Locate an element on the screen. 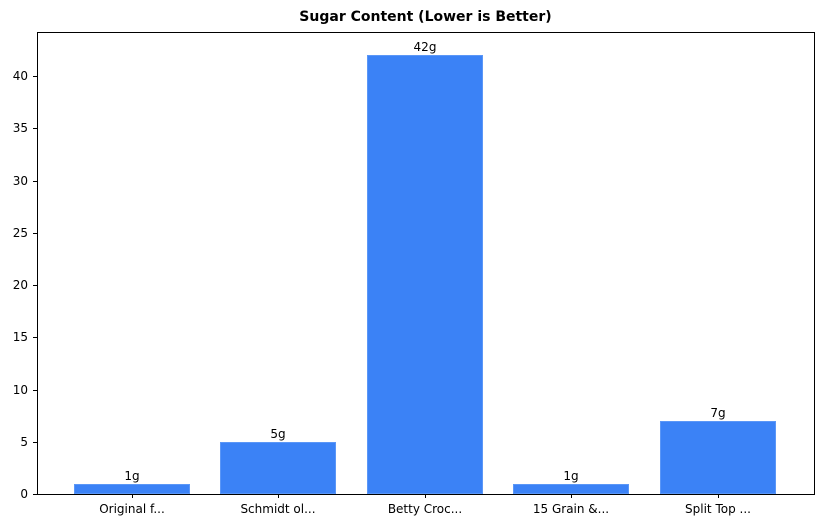 The image size is (822, 528). y-tick-label: 25 is located at coordinates (20, 232).